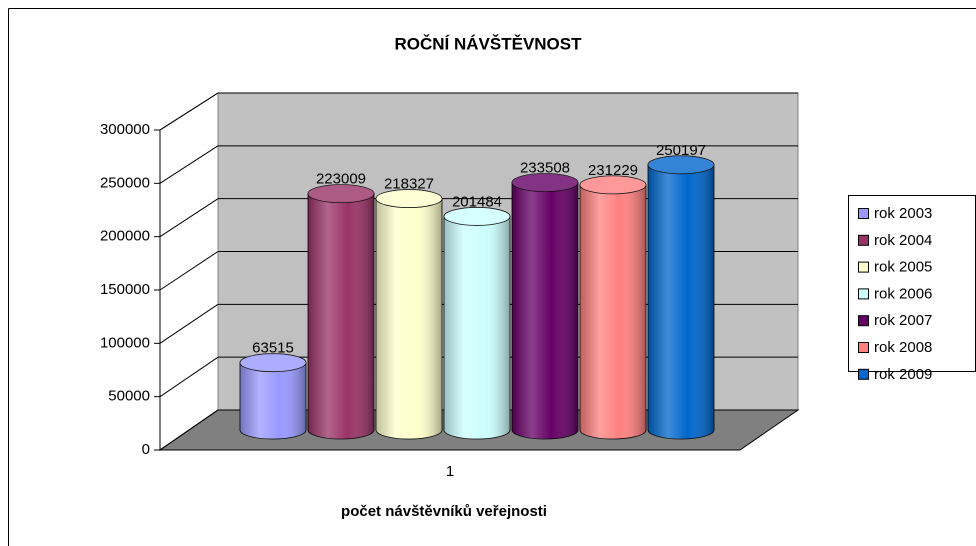 Image resolution: width=976 pixels, height=546 pixels. I want to click on y-tick-label: 200000, so click(125, 236).